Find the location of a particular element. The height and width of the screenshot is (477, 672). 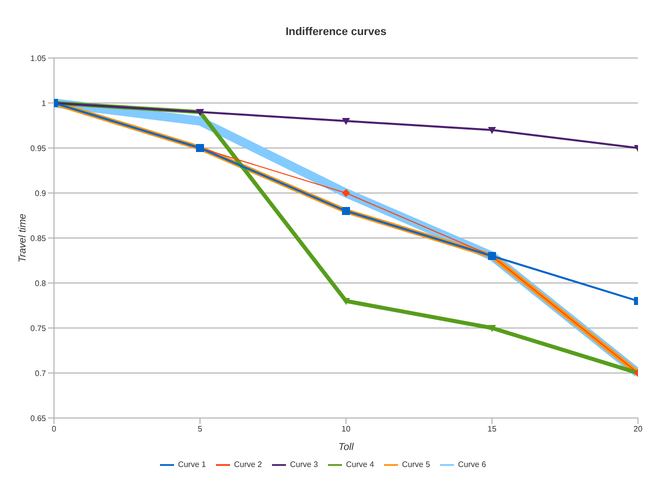

x-tick-label: 5 is located at coordinates (200, 429).